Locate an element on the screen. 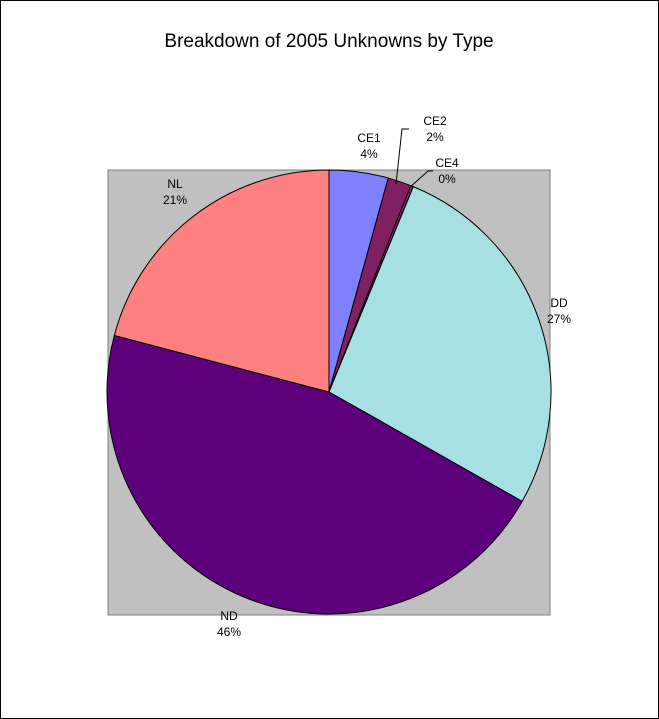 Image resolution: width=659 pixels, height=719 pixels. slice-name-nl: NL is located at coordinates (175, 184).